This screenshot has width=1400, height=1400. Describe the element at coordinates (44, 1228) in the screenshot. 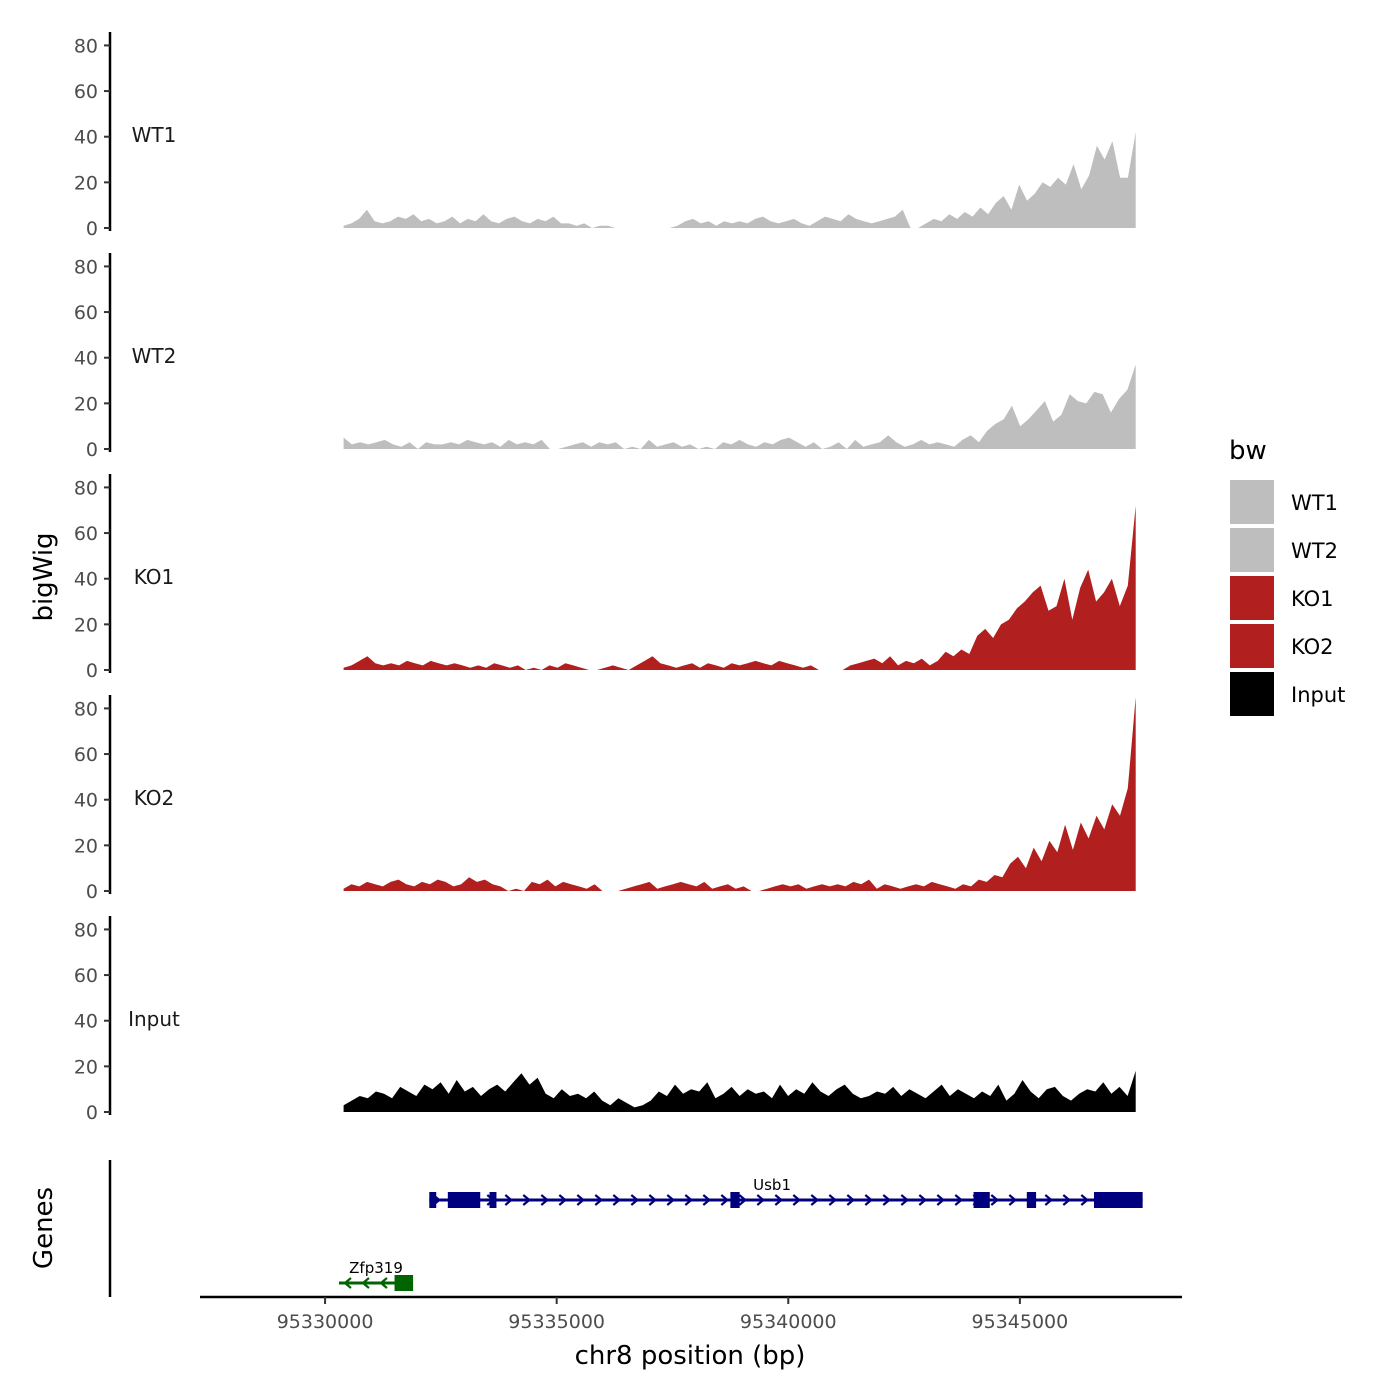

I see `genes-axis-title: Genes` at that location.